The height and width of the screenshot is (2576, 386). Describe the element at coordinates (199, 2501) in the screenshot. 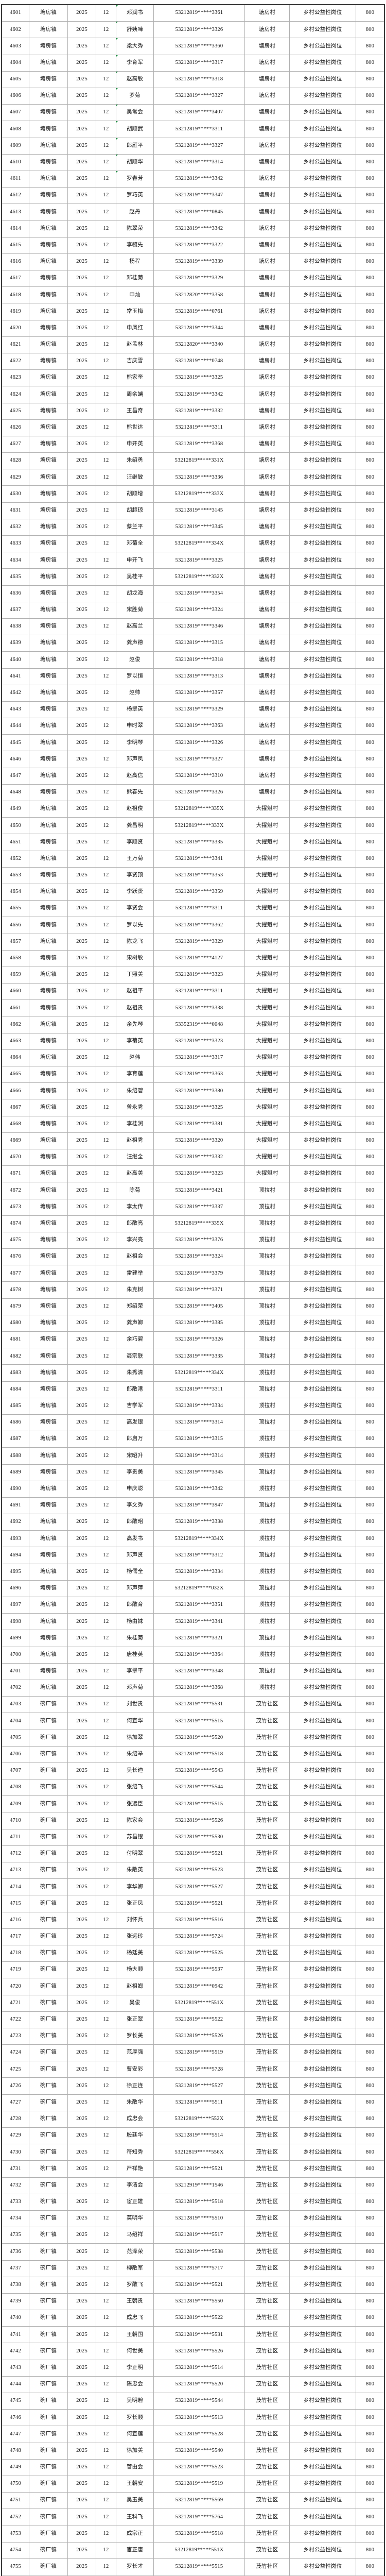

I see `row-id-number: 53212819*****5569` at that location.